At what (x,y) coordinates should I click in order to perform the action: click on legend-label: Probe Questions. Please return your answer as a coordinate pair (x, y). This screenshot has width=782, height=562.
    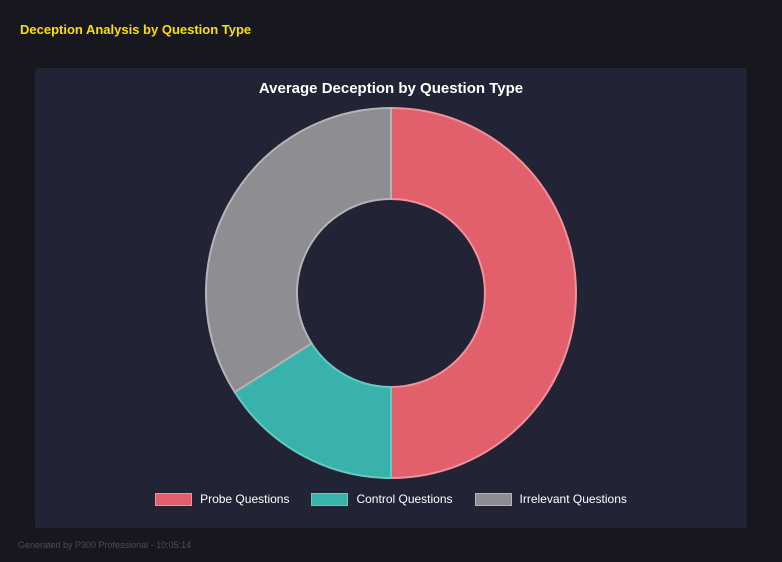
    Looking at the image, I should click on (245, 499).